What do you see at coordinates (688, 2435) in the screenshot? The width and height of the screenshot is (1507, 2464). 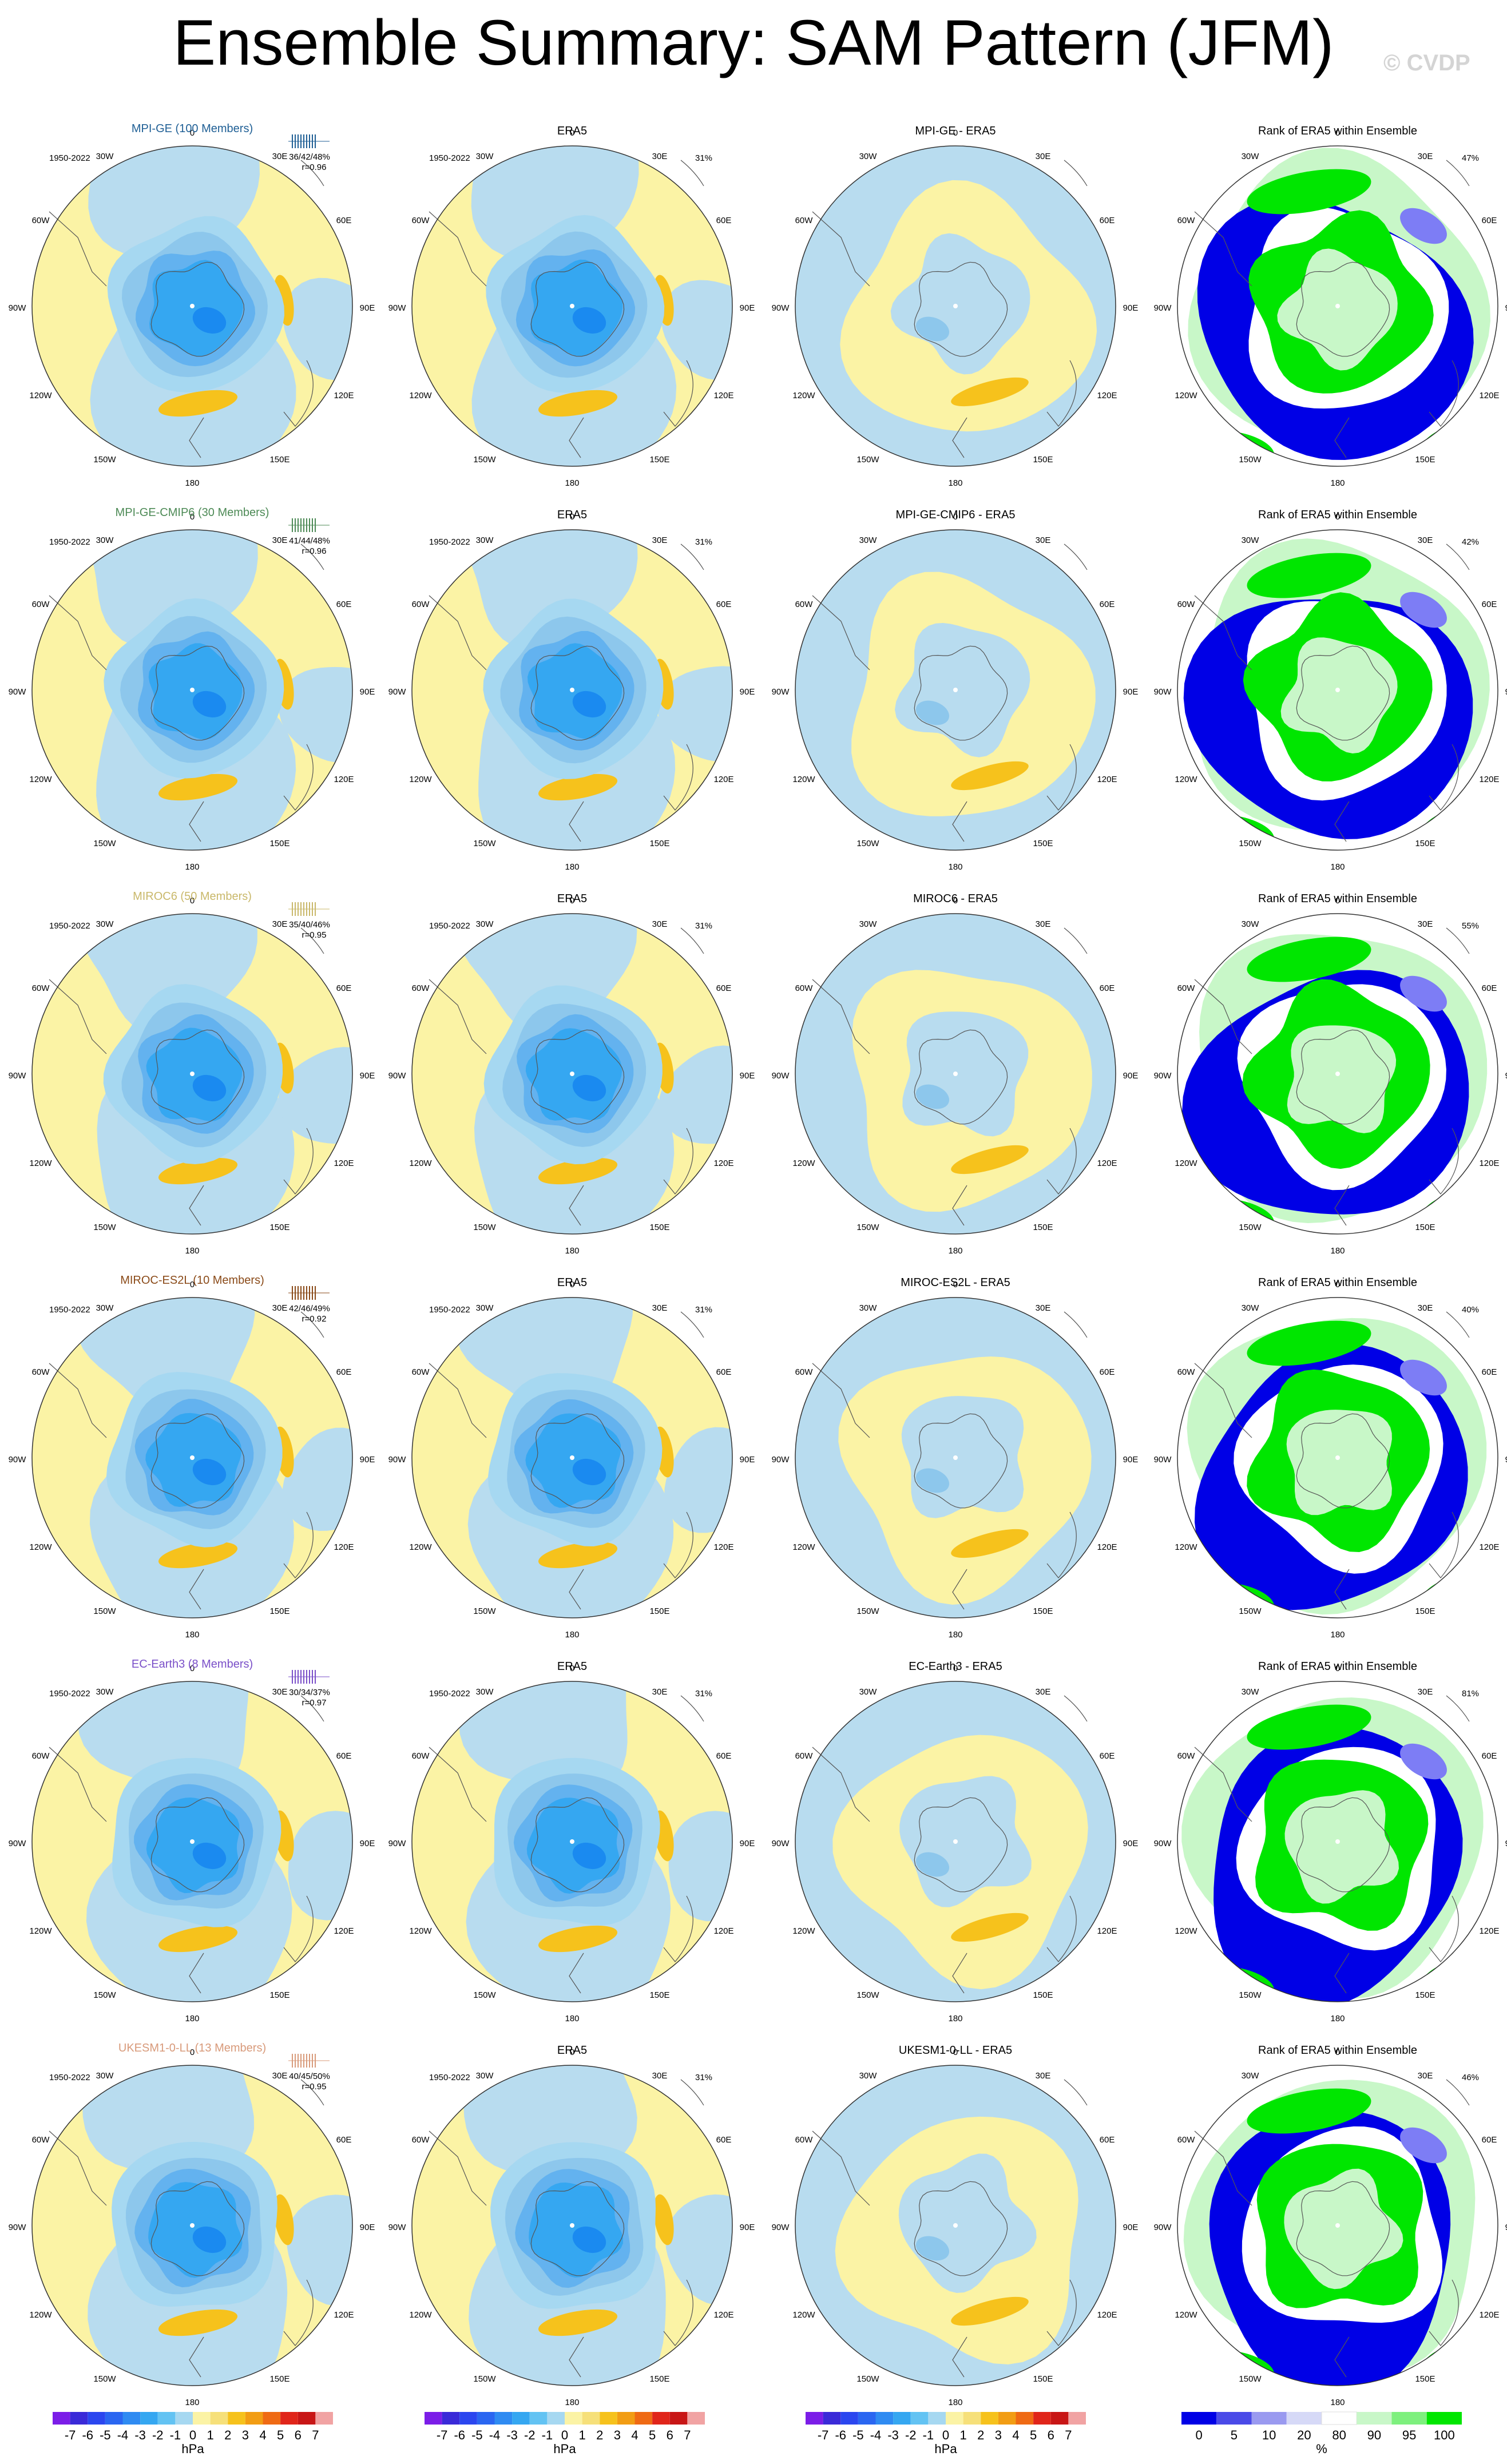 I see `colorbar-tick-label: 7` at bounding box center [688, 2435].